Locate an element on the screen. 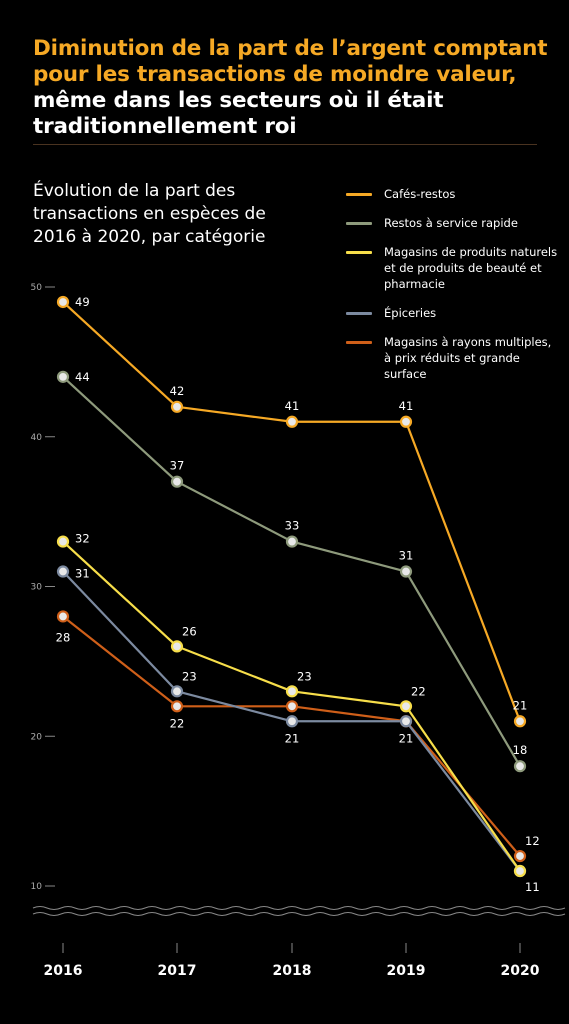 The width and height of the screenshot is (569, 1024). x-tick-label: 2016 is located at coordinates (63, 971).